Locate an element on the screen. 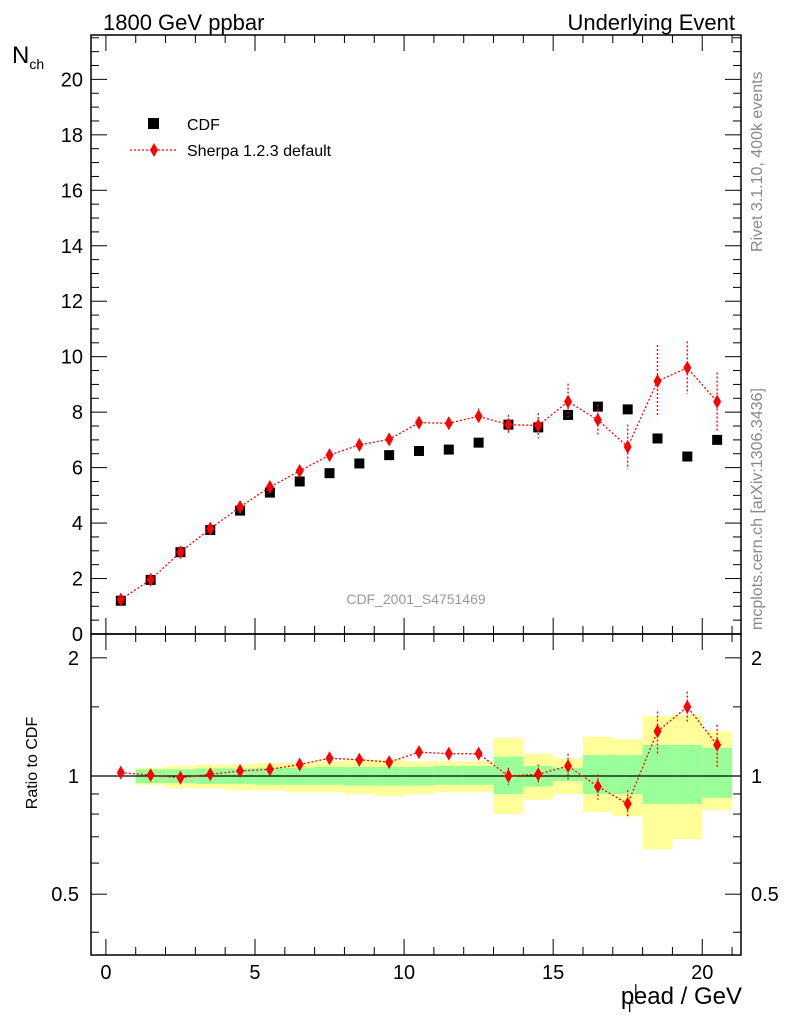  ratio-y-tick-label: 0.5 is located at coordinates (65, 895).